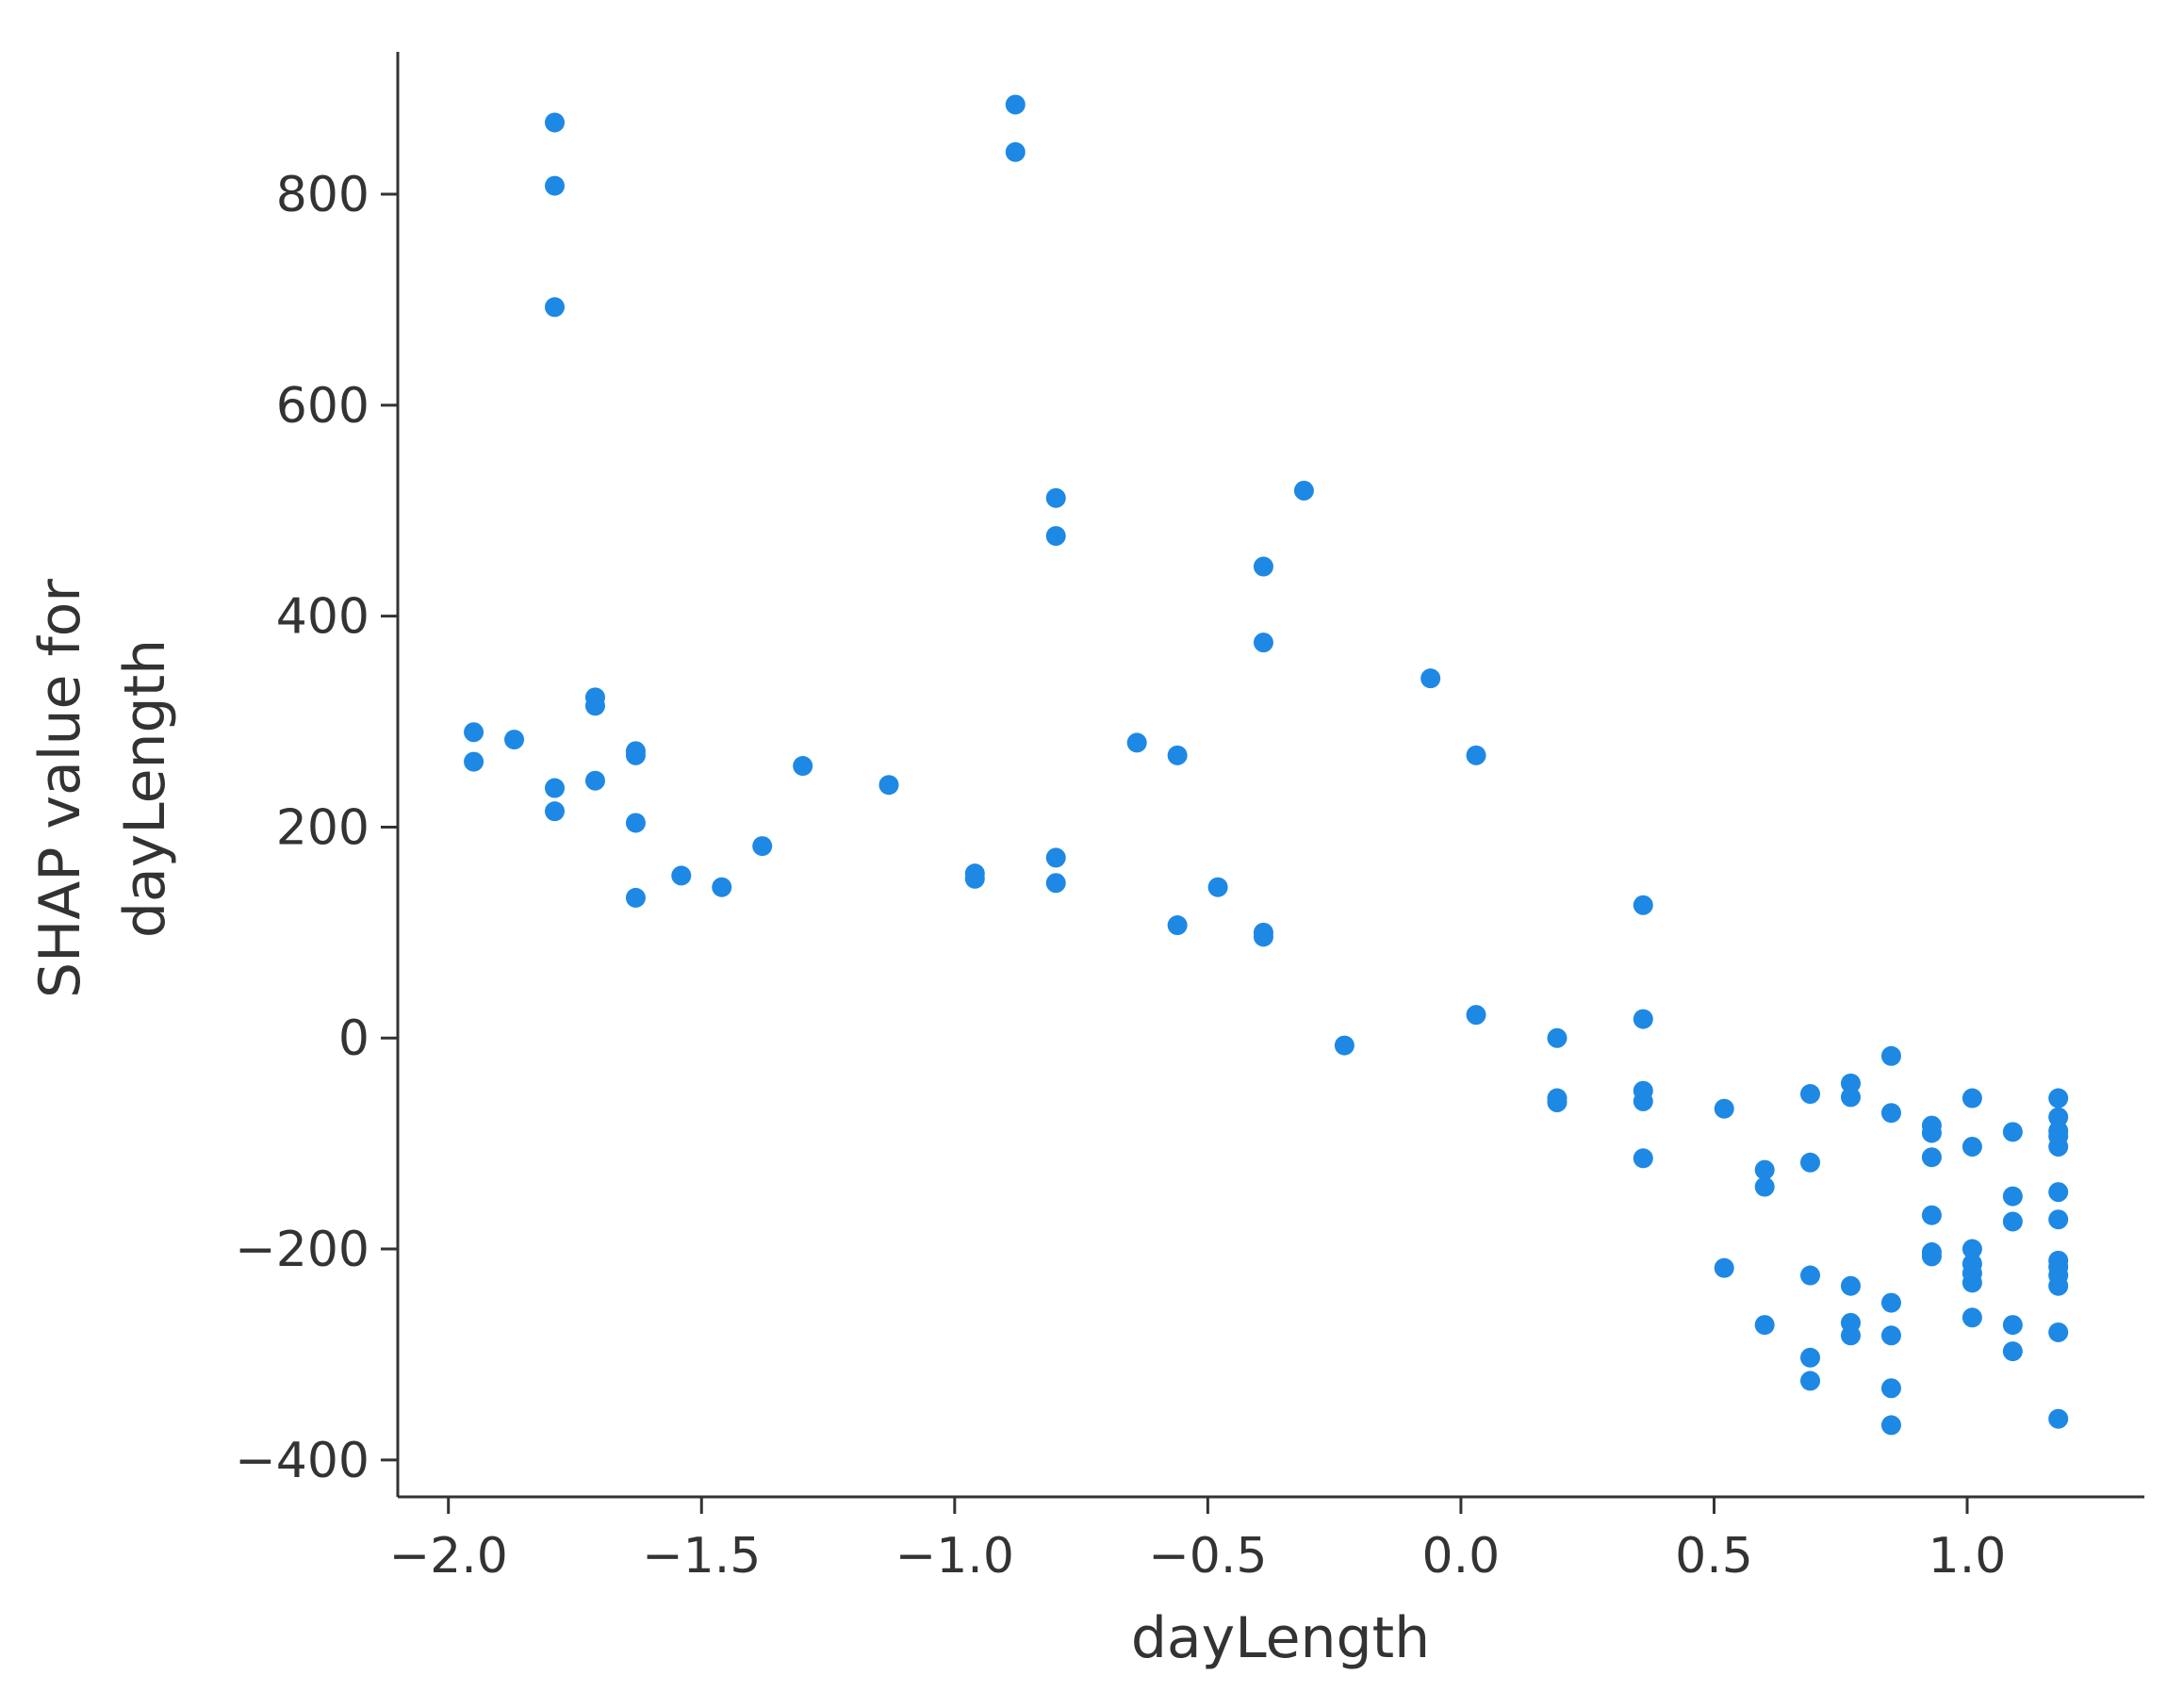 The image size is (2167, 1708). I want to click on y-axis-label-line-1: SHAP value for, so click(60, 789).